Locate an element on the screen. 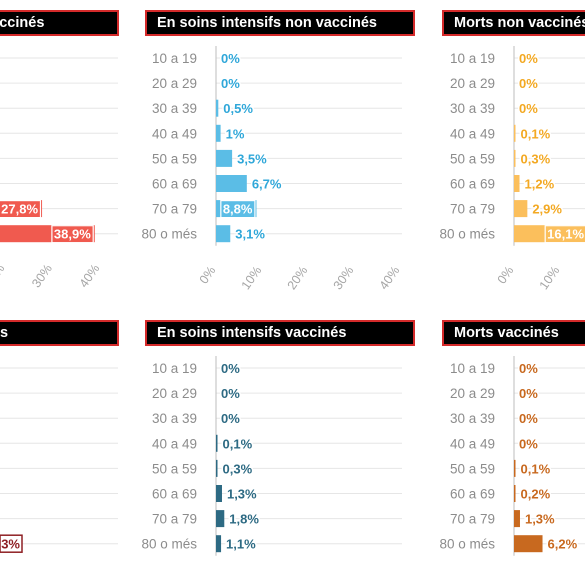  data-label: 0,5% is located at coordinates (238, 108).